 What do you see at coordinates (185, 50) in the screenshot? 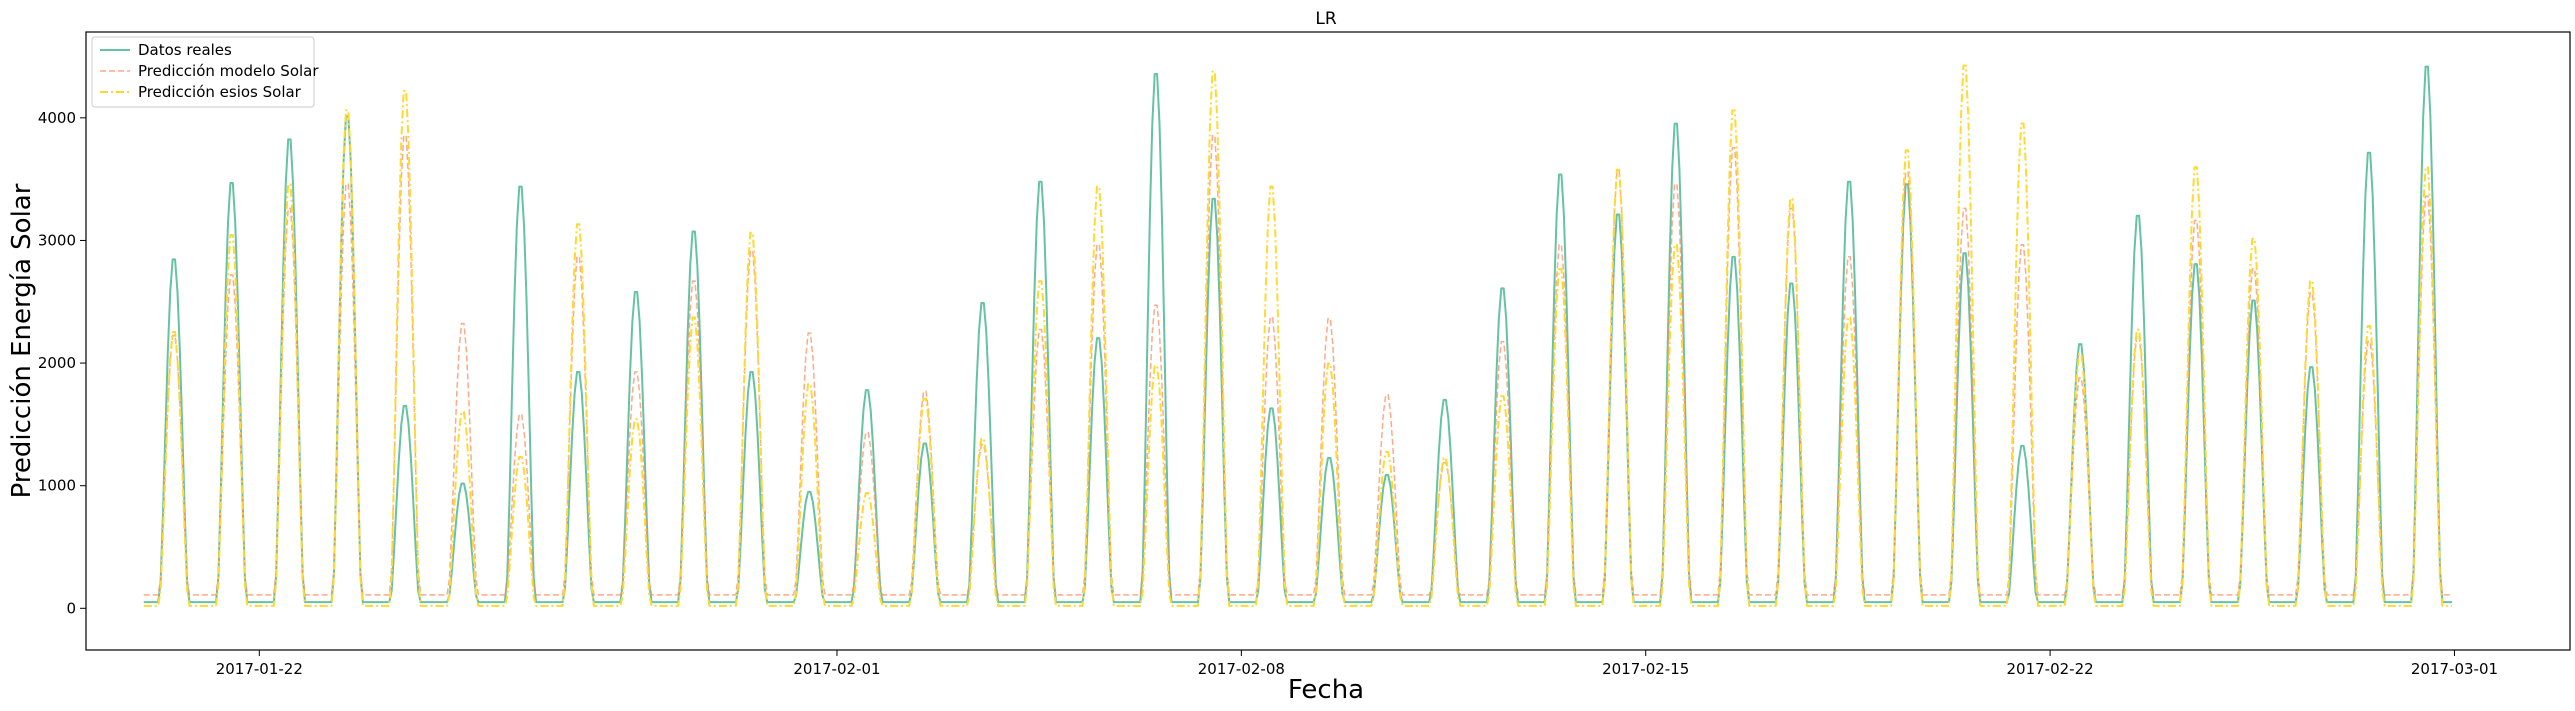
I see `legend-label-datos-reales: Datos reales` at bounding box center [185, 50].